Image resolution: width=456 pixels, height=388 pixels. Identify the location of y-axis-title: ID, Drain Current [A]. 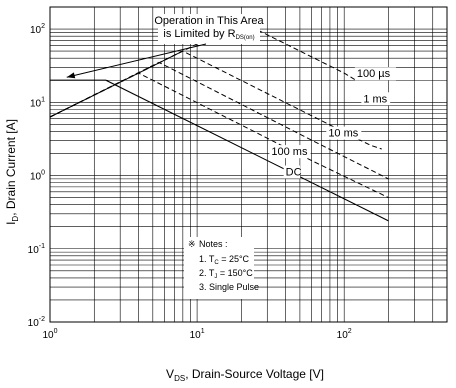
(12, 172).